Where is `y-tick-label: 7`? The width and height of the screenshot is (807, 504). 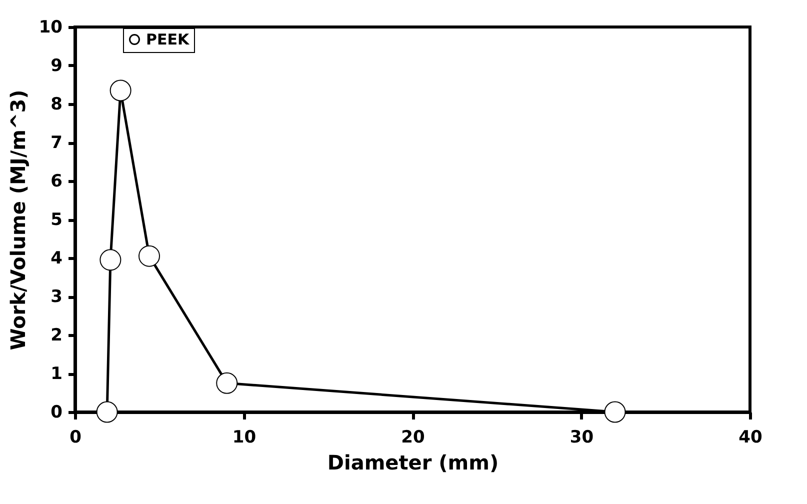 y-tick-label: 7 is located at coordinates (56, 143).